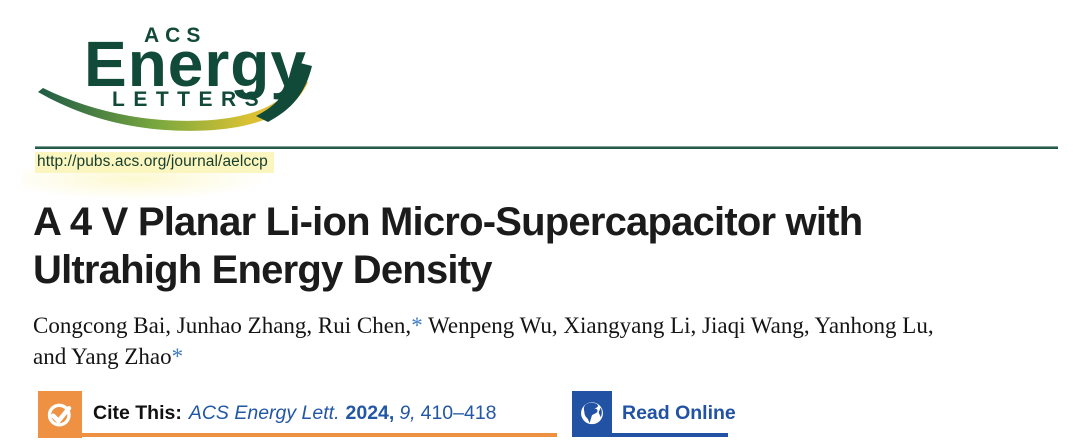  What do you see at coordinates (319, 435) in the screenshot?
I see `cite-accent-underline` at bounding box center [319, 435].